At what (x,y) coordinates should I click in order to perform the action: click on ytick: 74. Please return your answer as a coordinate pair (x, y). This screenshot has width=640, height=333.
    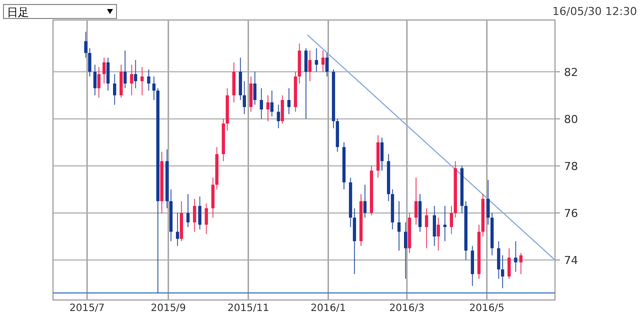
    Looking at the image, I should click on (571, 260).